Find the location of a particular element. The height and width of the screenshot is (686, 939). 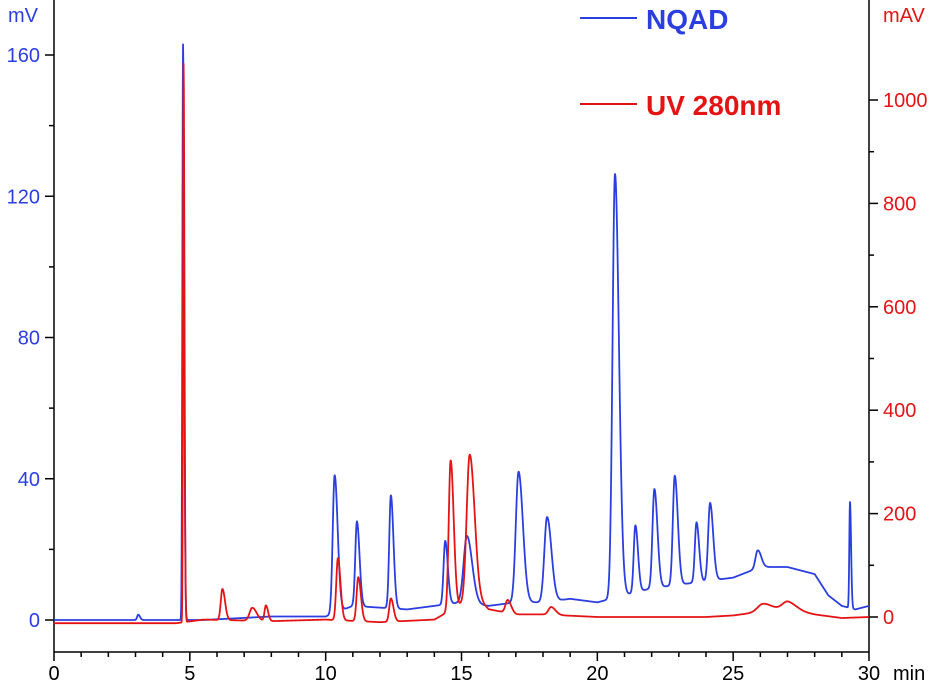

legend-label-nqad: NQAD is located at coordinates (687, 19).